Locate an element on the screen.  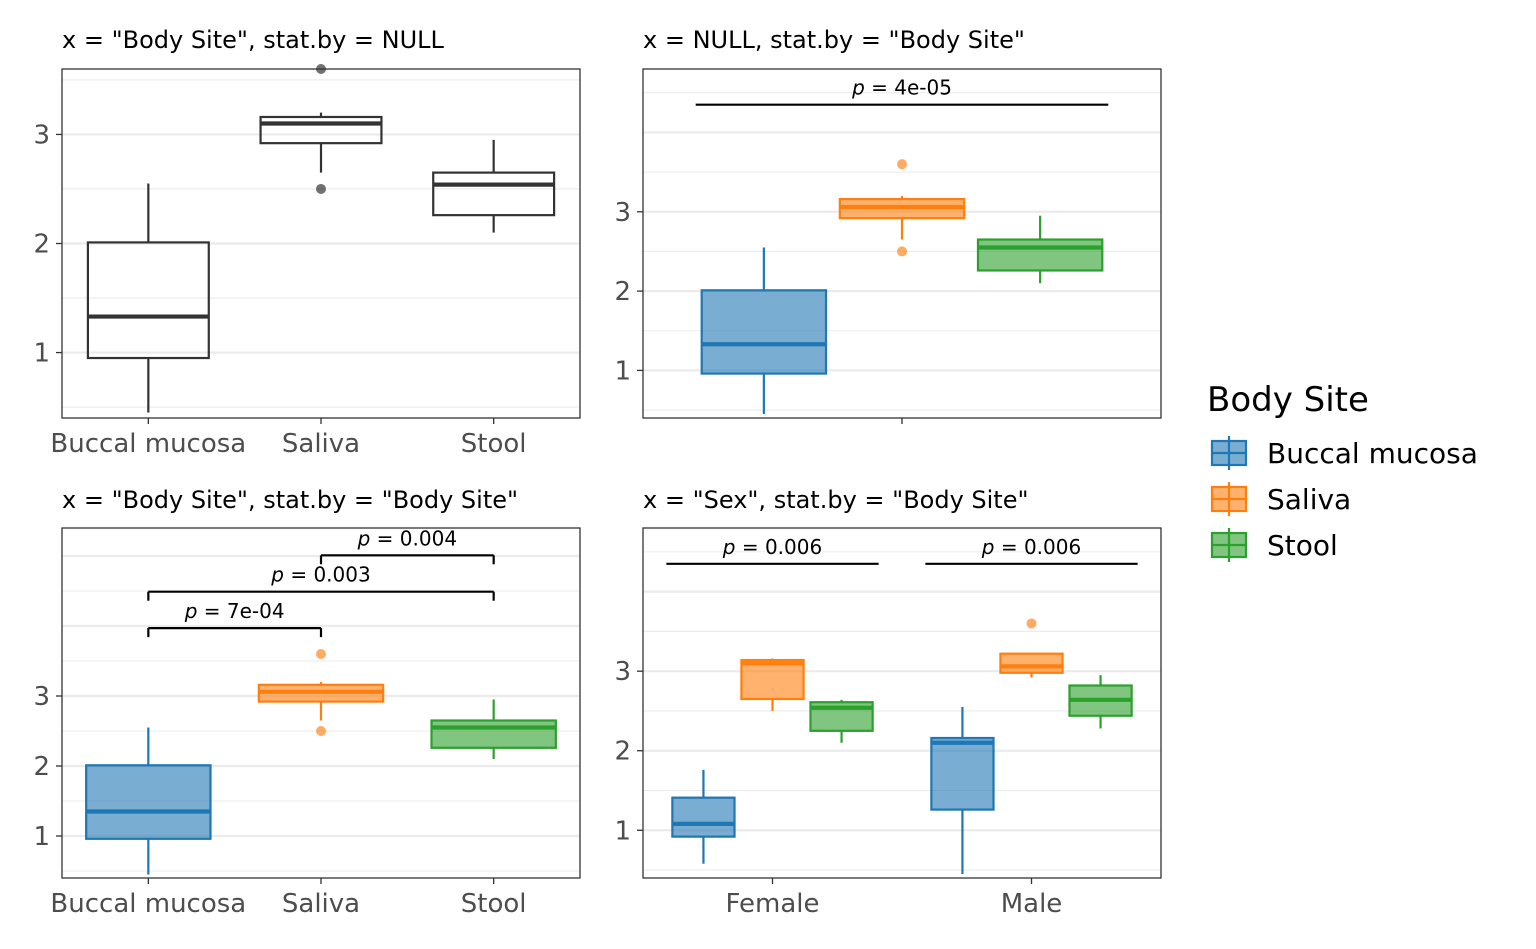
p-value-label: p = 7e-04 is located at coordinates (234, 611).